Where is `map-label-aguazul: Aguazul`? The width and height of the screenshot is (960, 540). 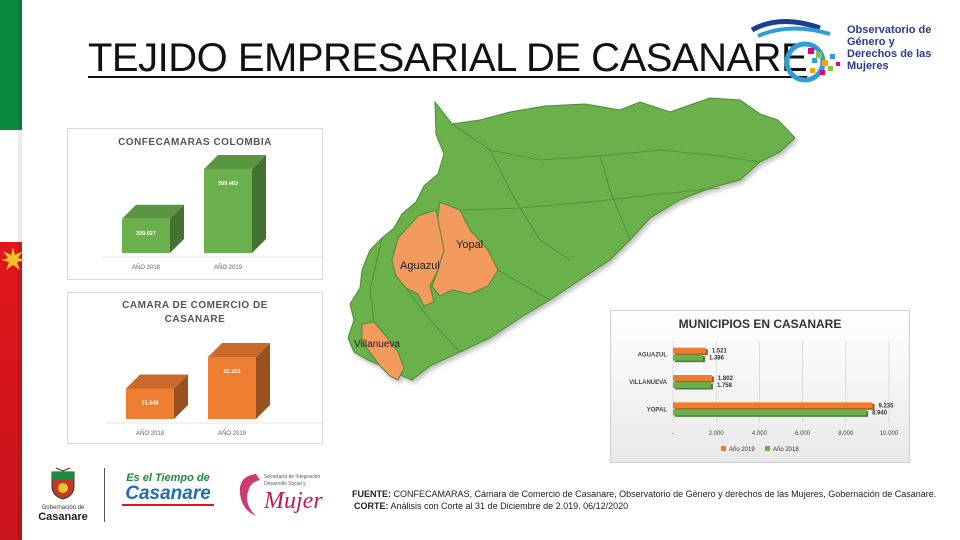 map-label-aguazul: Aguazul is located at coordinates (420, 266).